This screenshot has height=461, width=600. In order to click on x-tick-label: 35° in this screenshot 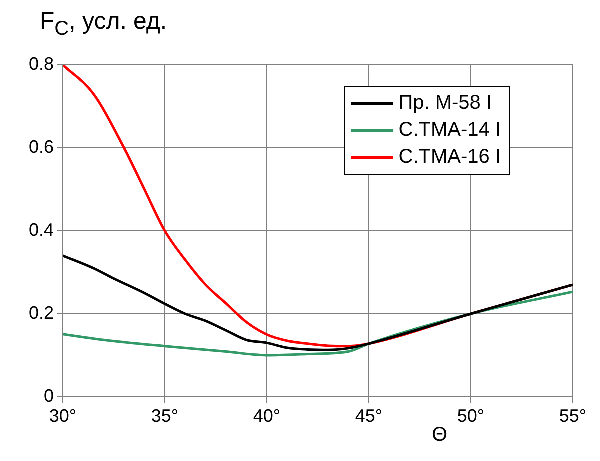, I will do `click(165, 416)`.